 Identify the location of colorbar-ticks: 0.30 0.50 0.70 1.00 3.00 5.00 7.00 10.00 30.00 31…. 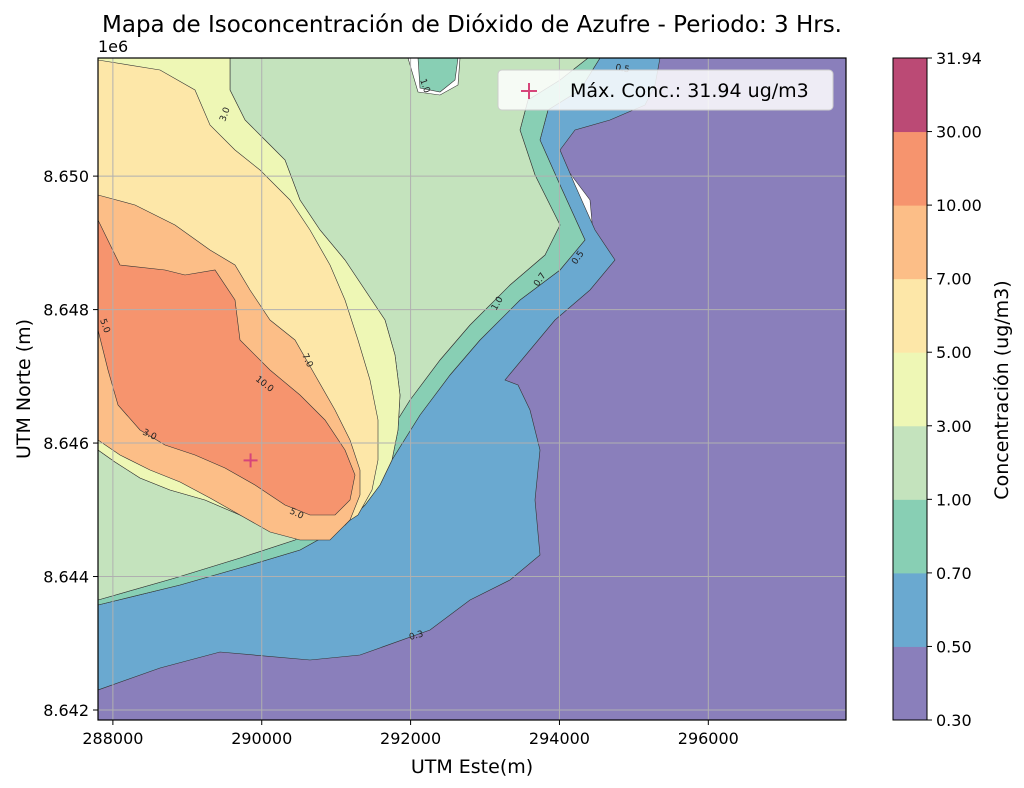
(954, 389).